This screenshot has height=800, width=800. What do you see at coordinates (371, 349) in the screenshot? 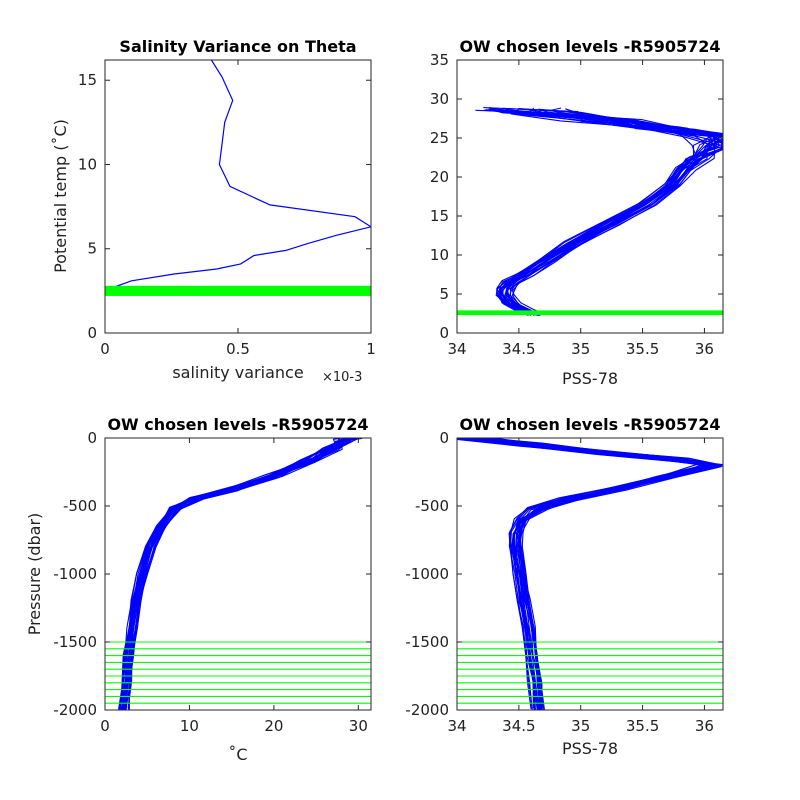
I see `x-tick-label: 1` at bounding box center [371, 349].